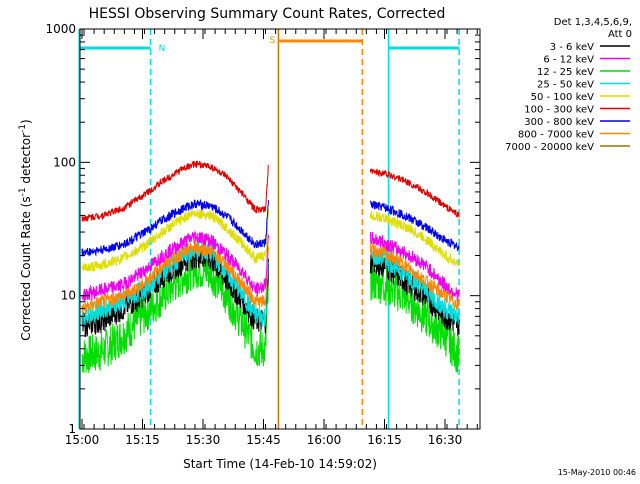  What do you see at coordinates (26, 160) in the screenshot?
I see `y-axis-label-mid: detector` at bounding box center [26, 160].